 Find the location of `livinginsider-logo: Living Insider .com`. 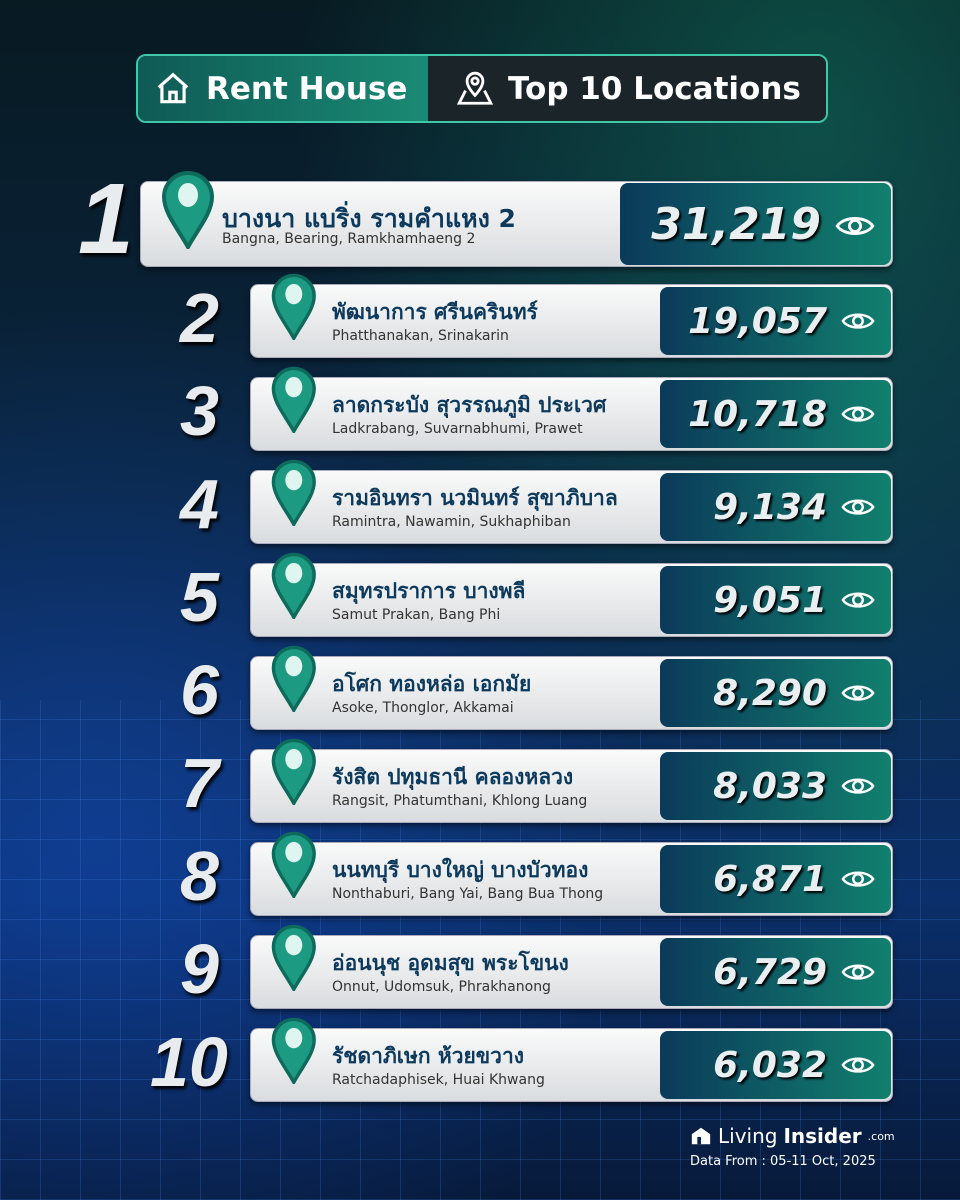

livinginsider-logo: Living Insider .com is located at coordinates (792, 1136).